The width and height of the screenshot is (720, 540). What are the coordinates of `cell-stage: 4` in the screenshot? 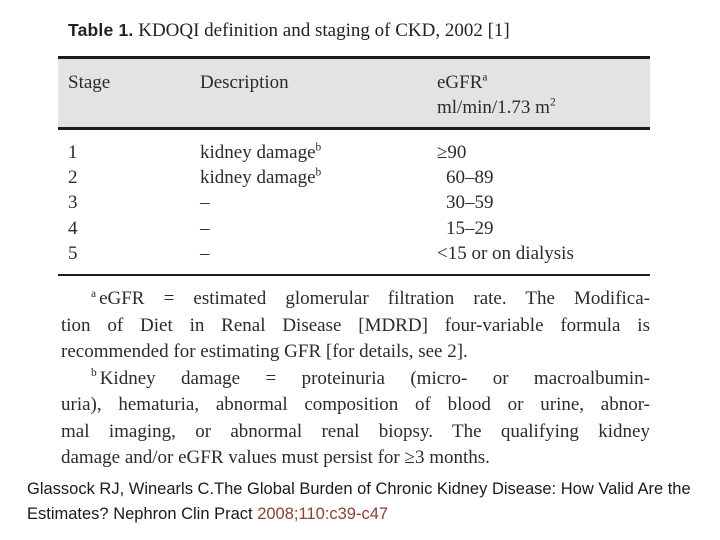 It's located at (73, 228).